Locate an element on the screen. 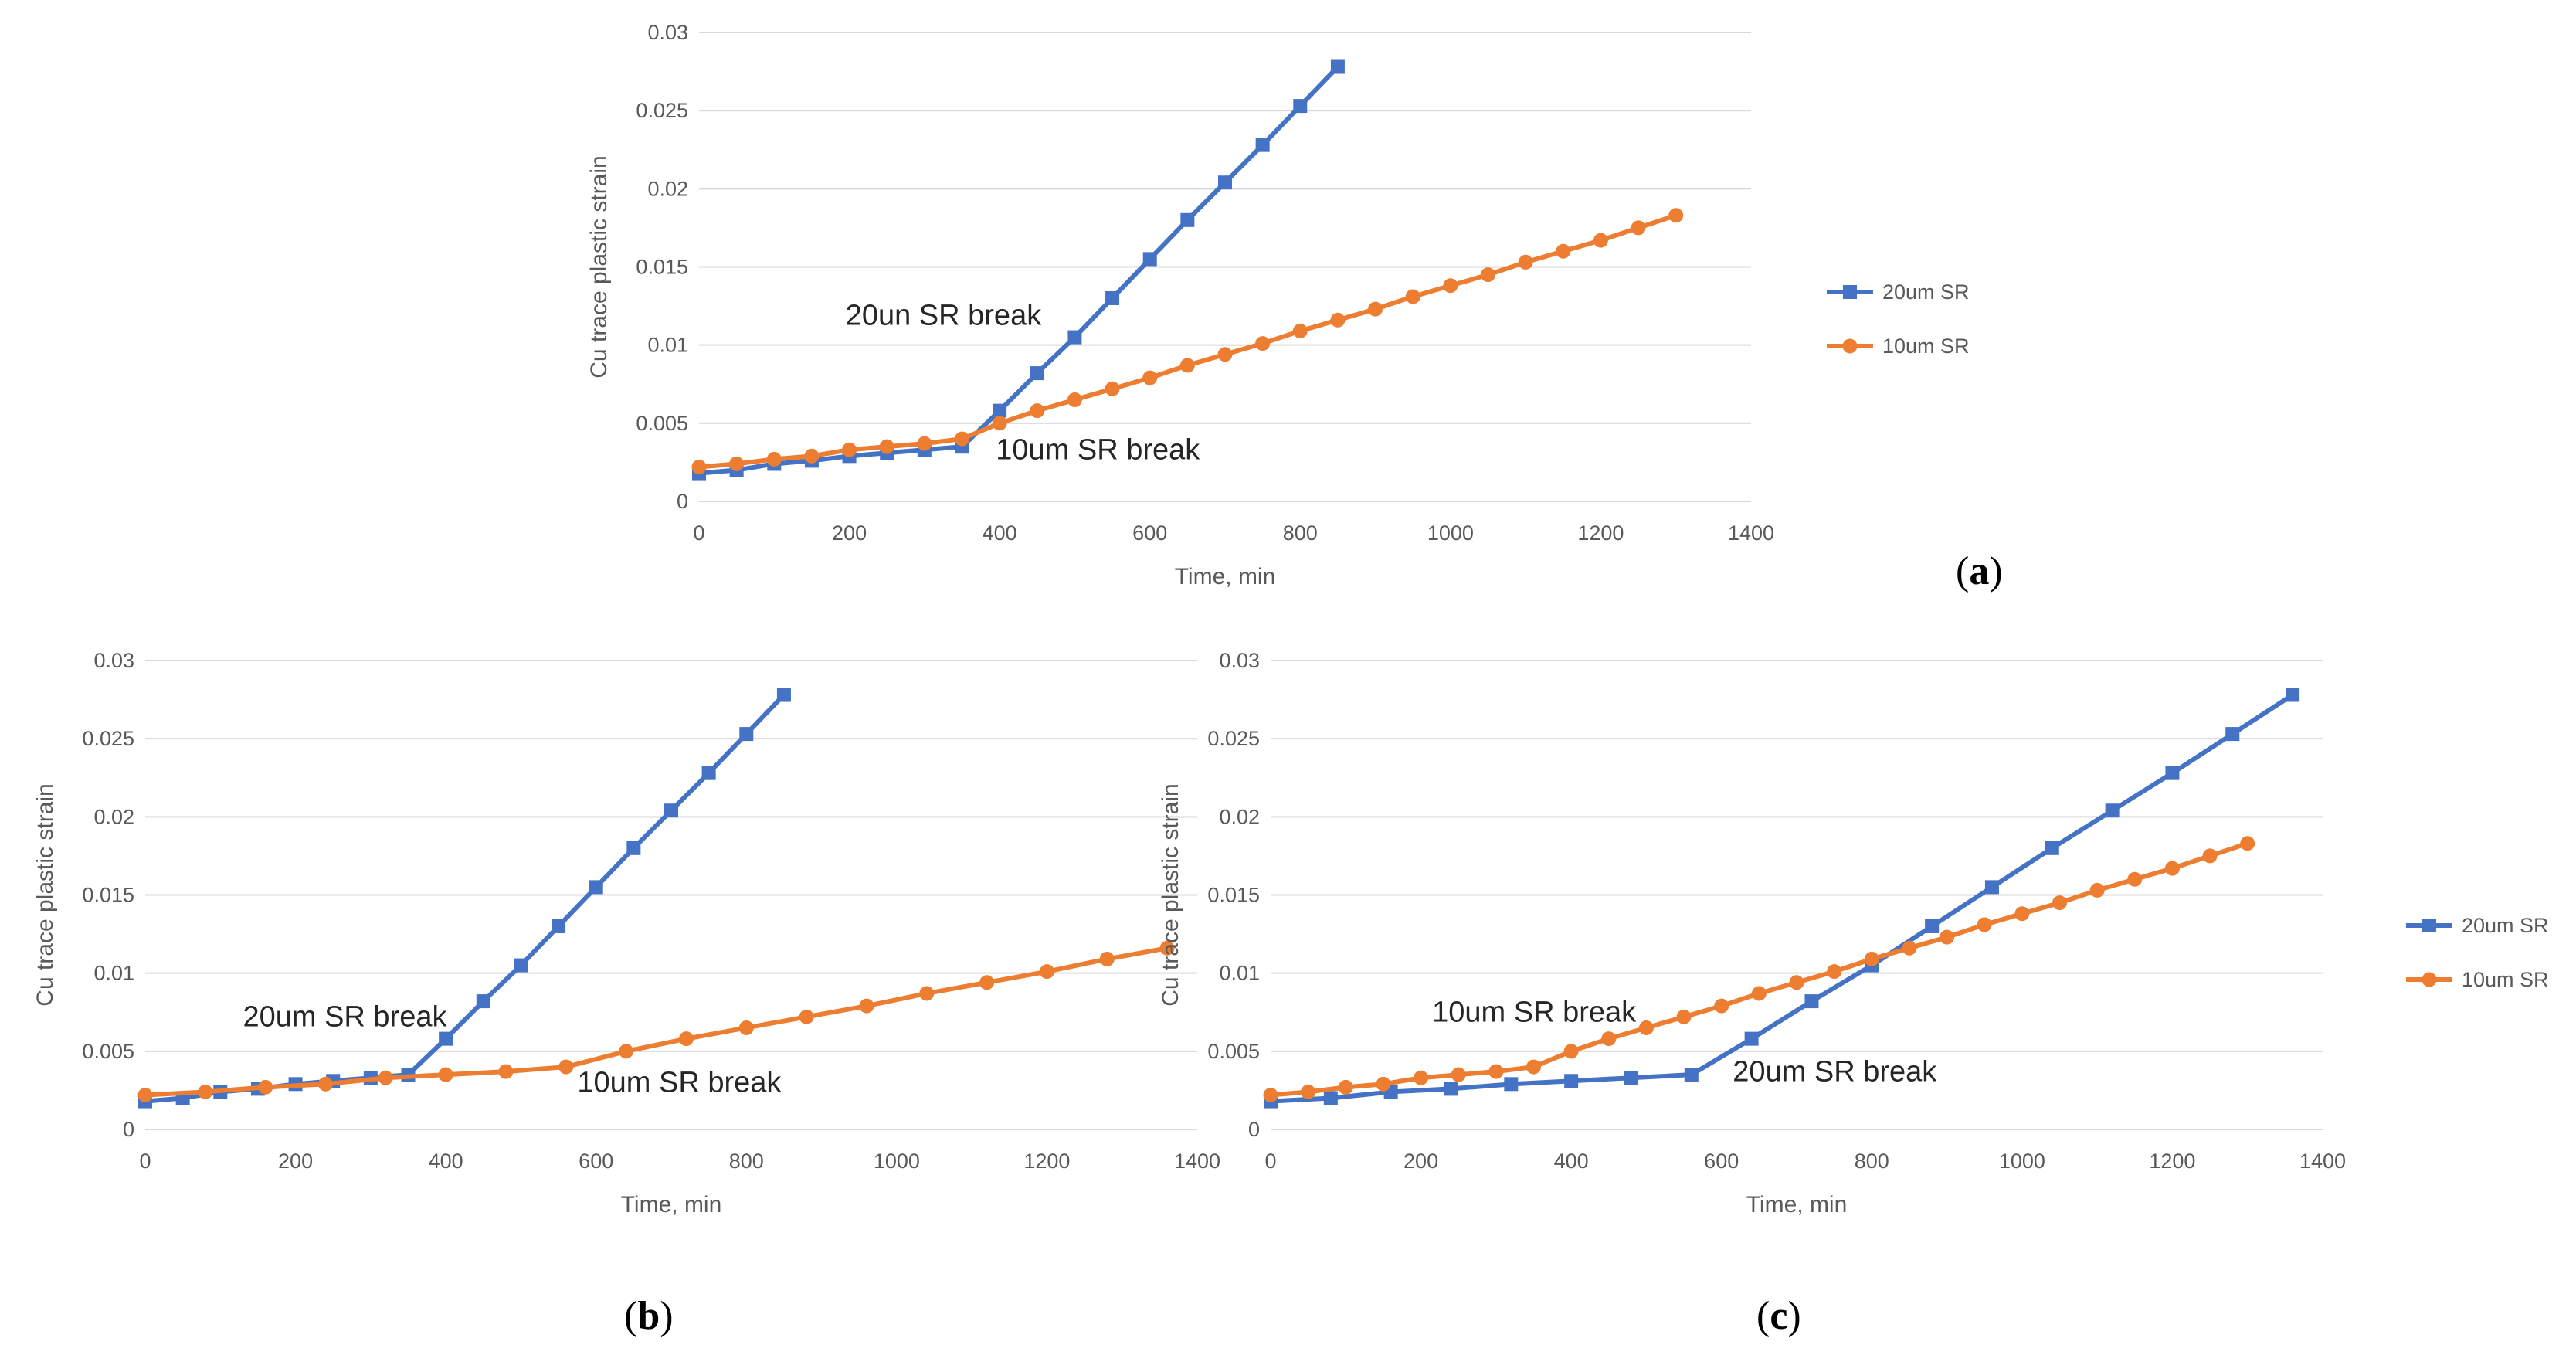 This screenshot has height=1355, width=2576. chart-c-x-axis-label: Time, min is located at coordinates (1797, 1204).